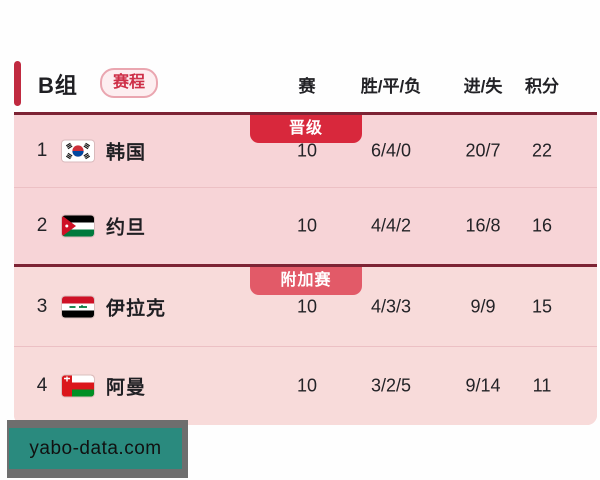 The width and height of the screenshot is (600, 480). What do you see at coordinates (129, 83) in the screenshot?
I see `schedule-badge: 赛程` at bounding box center [129, 83].